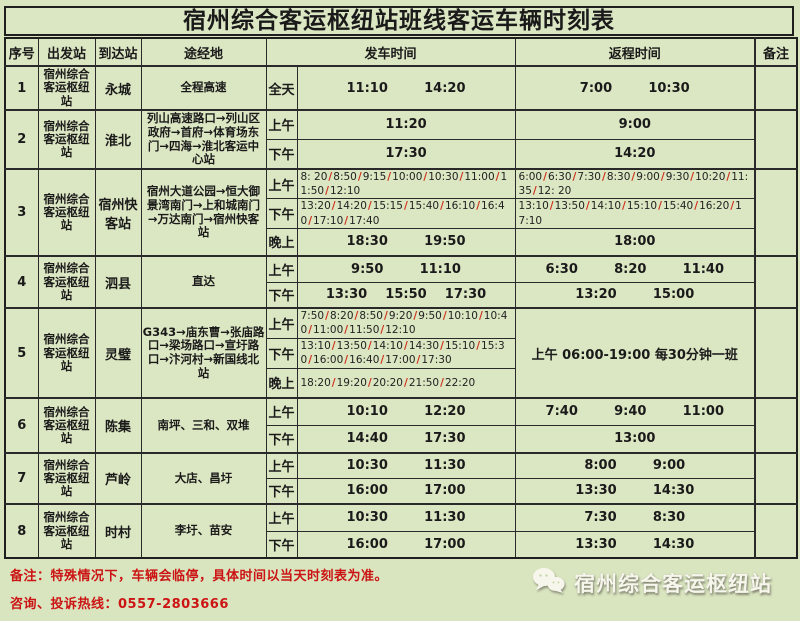 The image size is (800, 621). What do you see at coordinates (406, 491) in the screenshot?
I see `depart-times: 16:00 17:00` at bounding box center [406, 491].